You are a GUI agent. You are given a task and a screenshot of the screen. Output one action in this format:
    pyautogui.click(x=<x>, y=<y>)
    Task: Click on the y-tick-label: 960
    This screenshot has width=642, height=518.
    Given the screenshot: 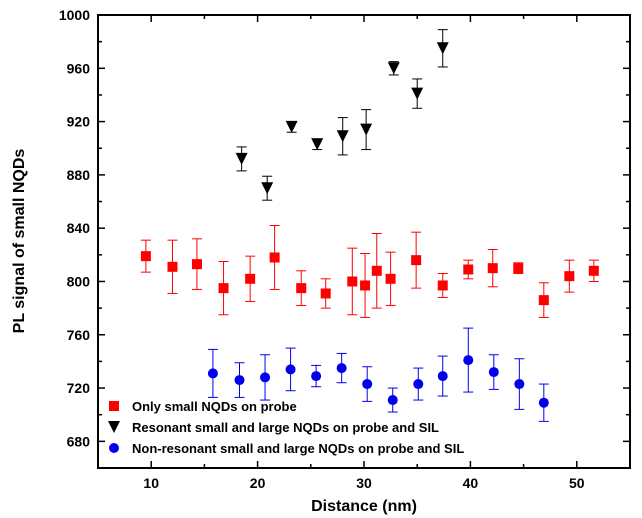 What is the action you would take?
    pyautogui.click(x=79, y=68)
    